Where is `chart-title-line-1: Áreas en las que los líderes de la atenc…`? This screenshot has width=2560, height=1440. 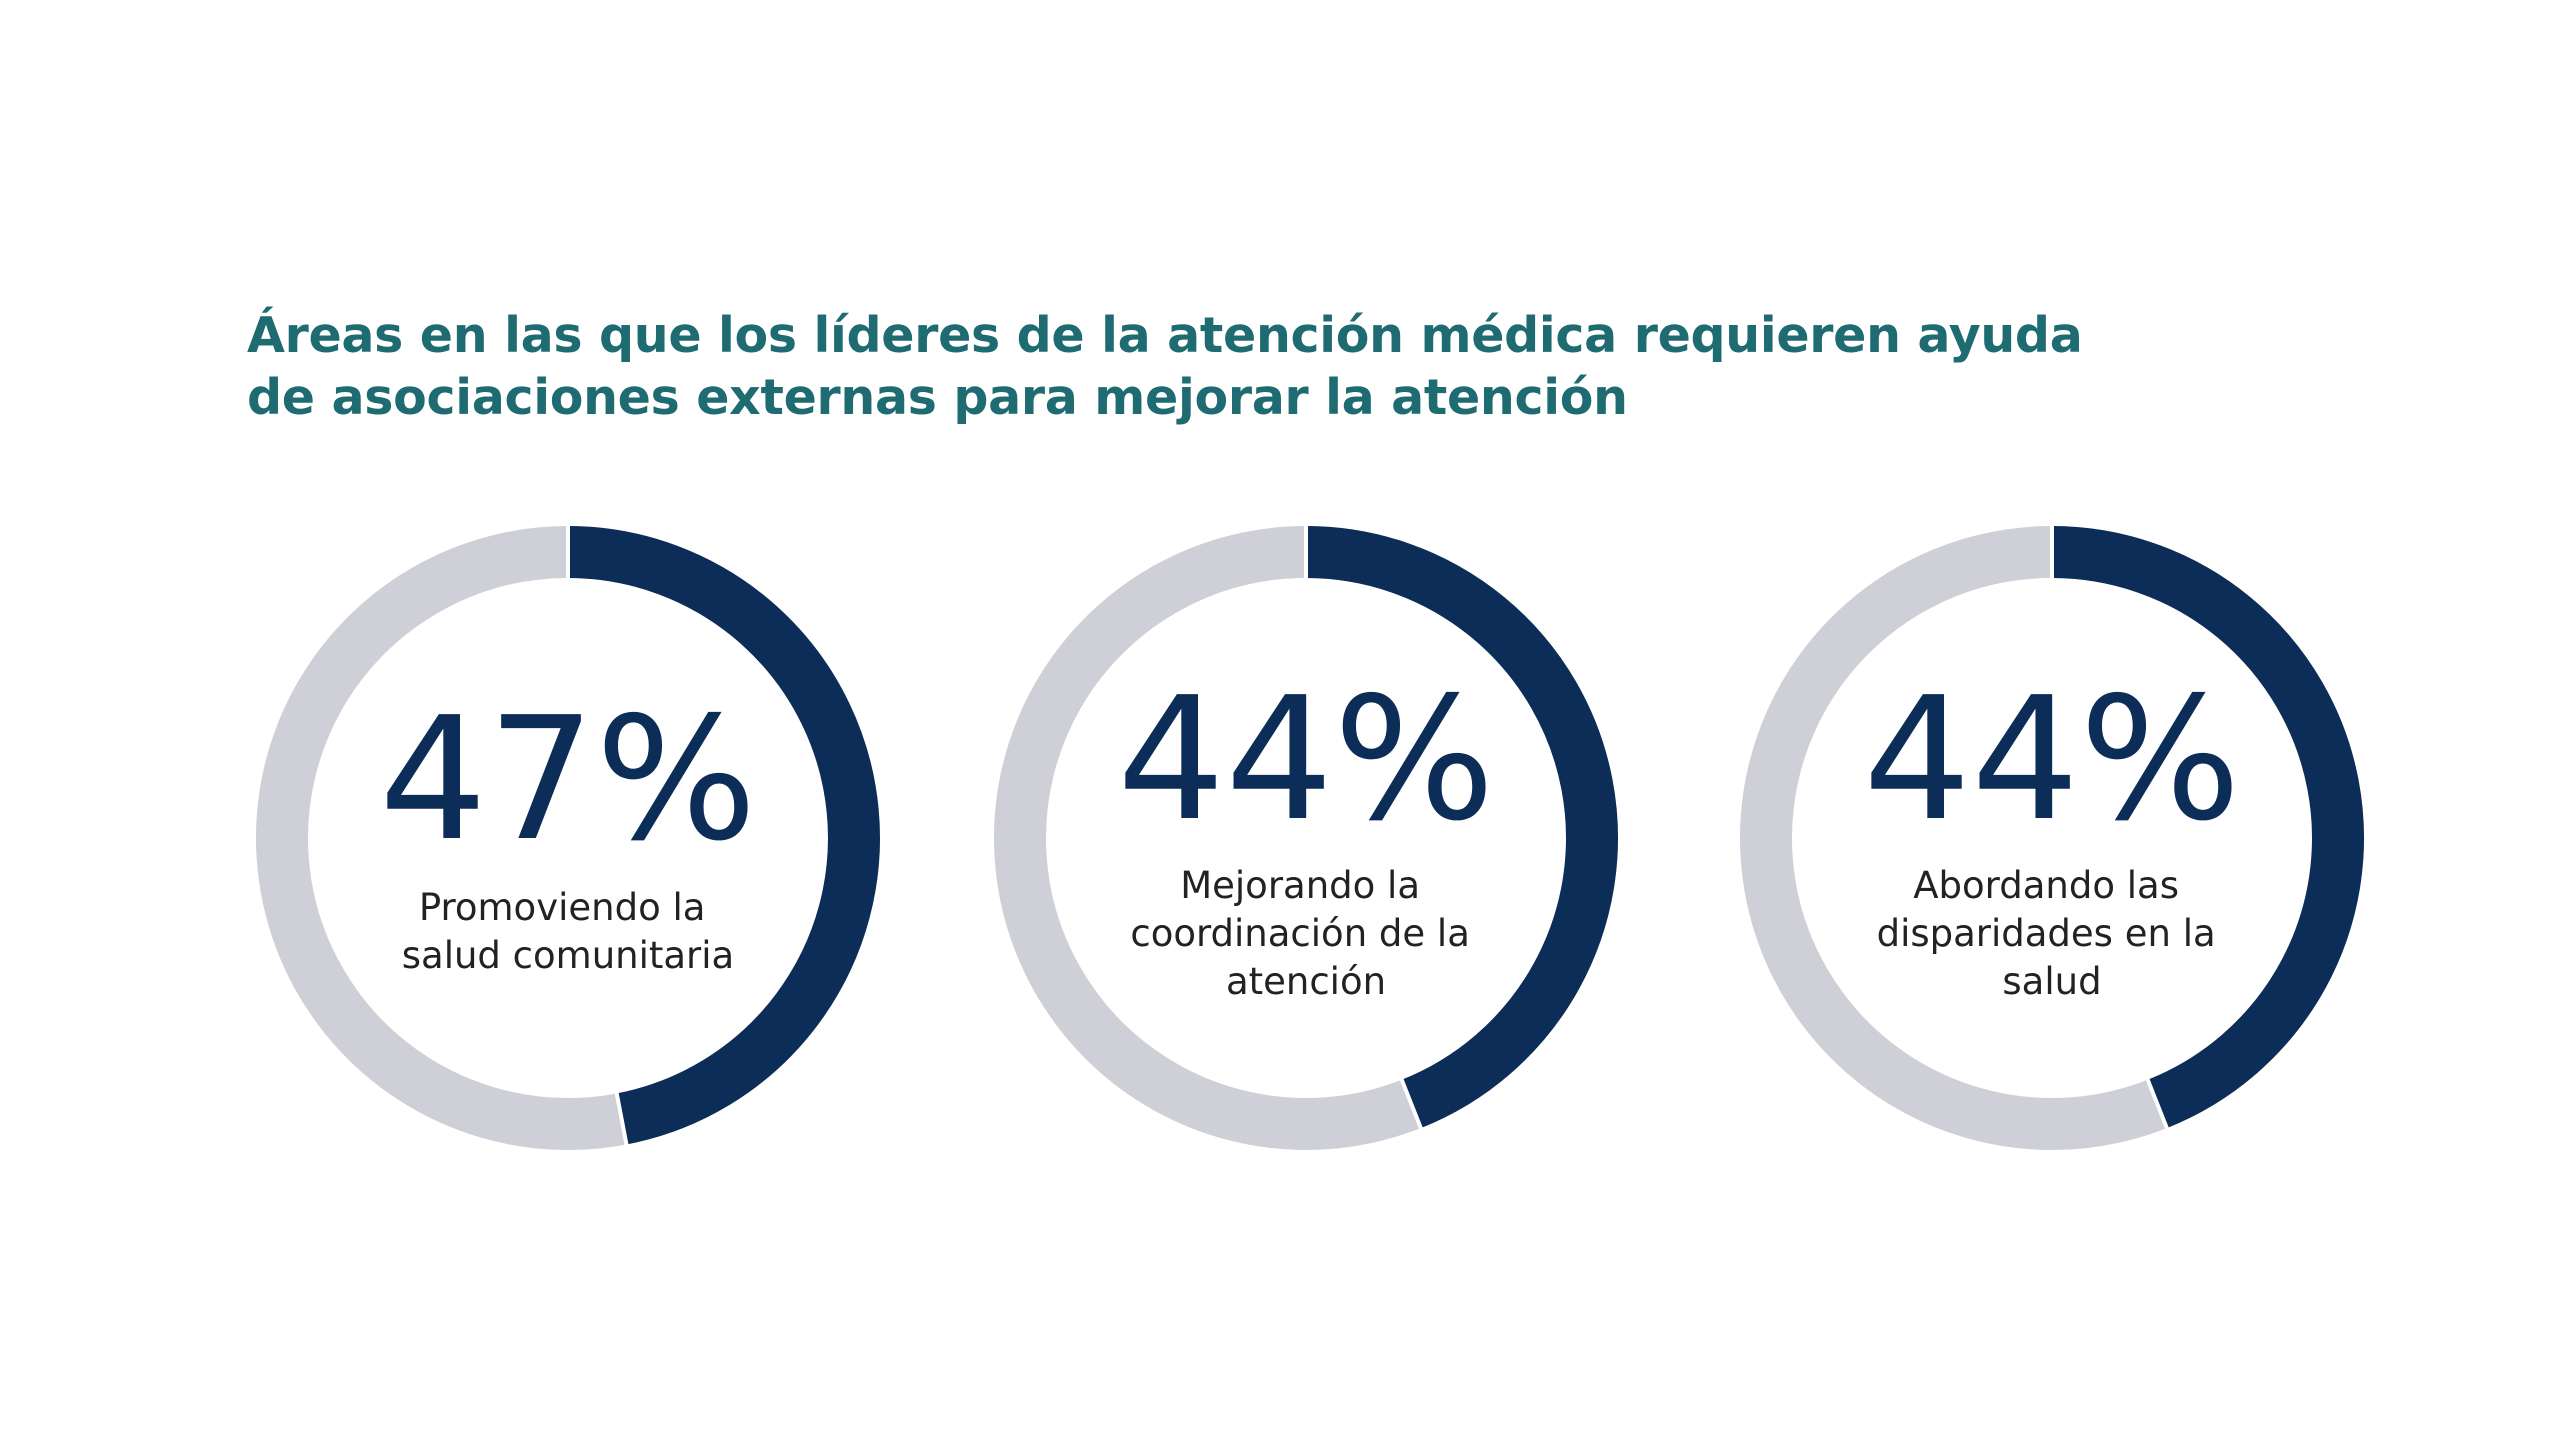
chart-title-line-1: Áreas en las que los líderes de la atenc… is located at coordinates (1165, 335).